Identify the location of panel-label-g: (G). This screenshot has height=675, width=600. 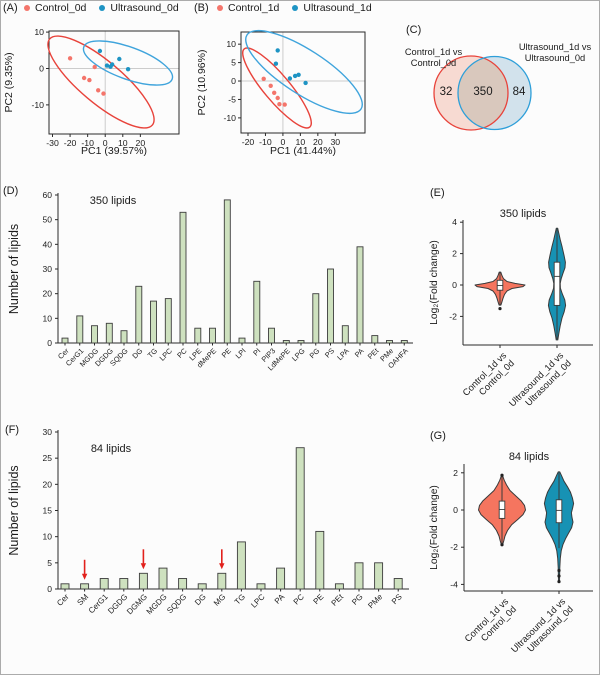
(438, 436).